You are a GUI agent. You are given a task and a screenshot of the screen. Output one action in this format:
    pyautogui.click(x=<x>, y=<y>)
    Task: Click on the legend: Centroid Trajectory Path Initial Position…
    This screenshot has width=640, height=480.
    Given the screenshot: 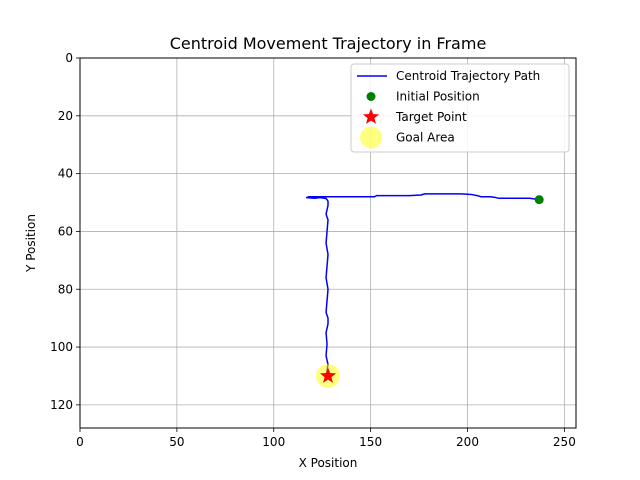 What is the action you would take?
    pyautogui.click(x=460, y=108)
    